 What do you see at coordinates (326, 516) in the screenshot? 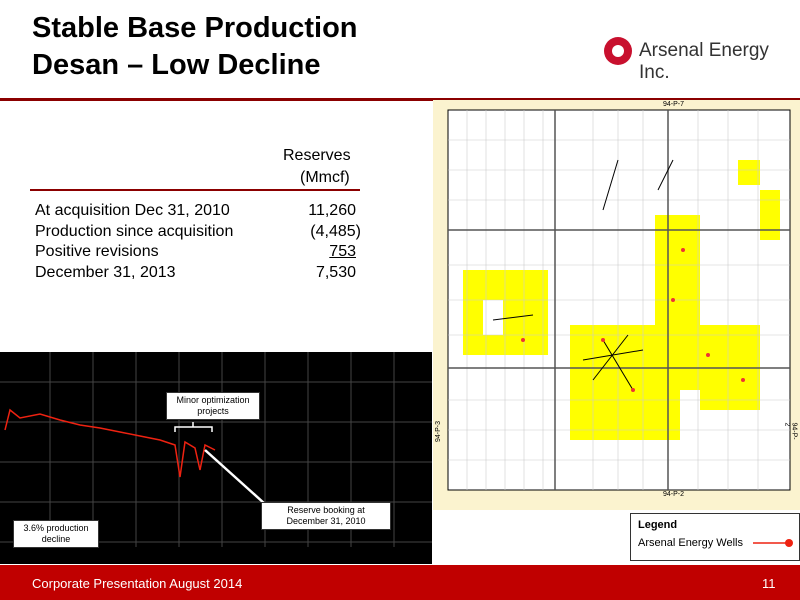
I see `chart-annotation: Reserve booking at December 31, 2010` at bounding box center [326, 516].